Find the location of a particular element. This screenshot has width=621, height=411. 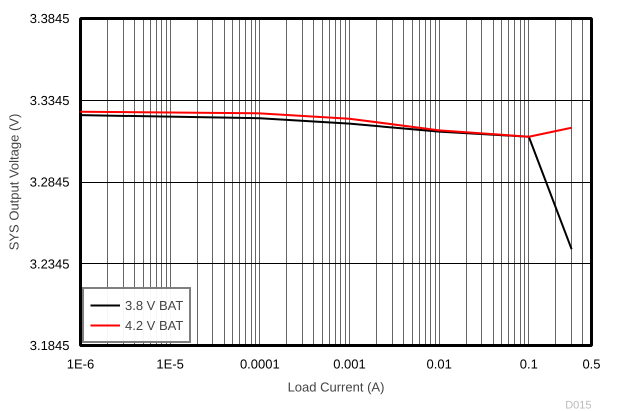

y-tick-label: 3.2845 is located at coordinates (50, 182).